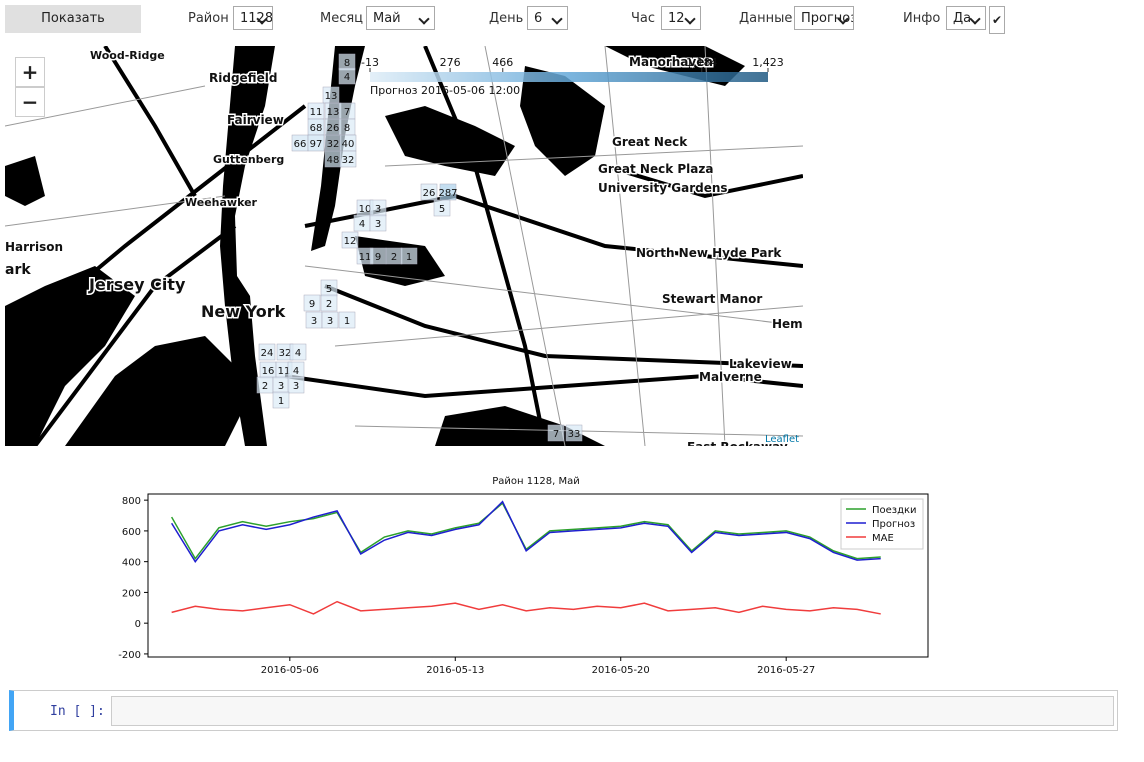  I want to click on y-tick-label: 800, so click(131, 501).